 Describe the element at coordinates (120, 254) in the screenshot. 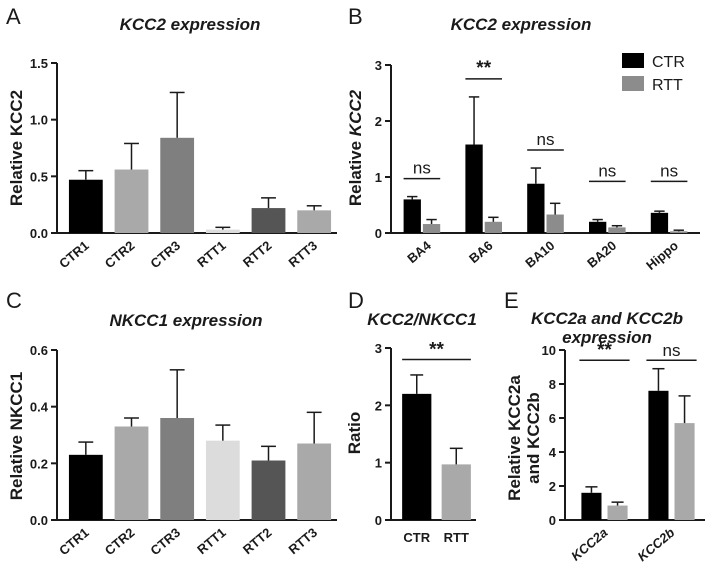

I see `panel-a-xtick-label: CTR2` at that location.